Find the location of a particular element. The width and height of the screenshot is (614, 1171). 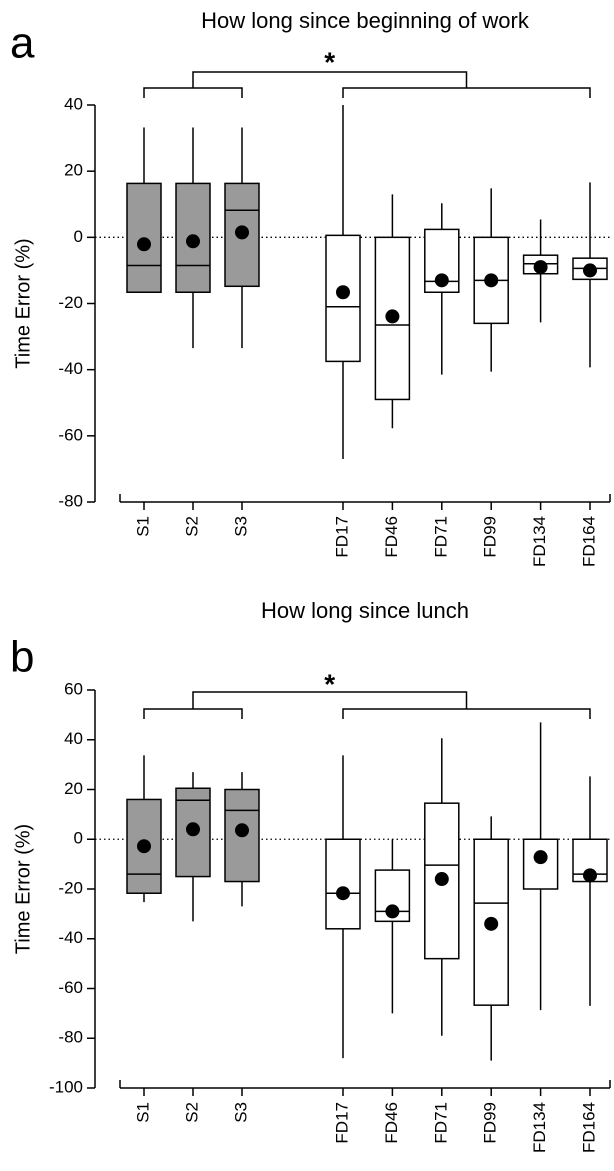

panel-label: b is located at coordinates (22, 657).